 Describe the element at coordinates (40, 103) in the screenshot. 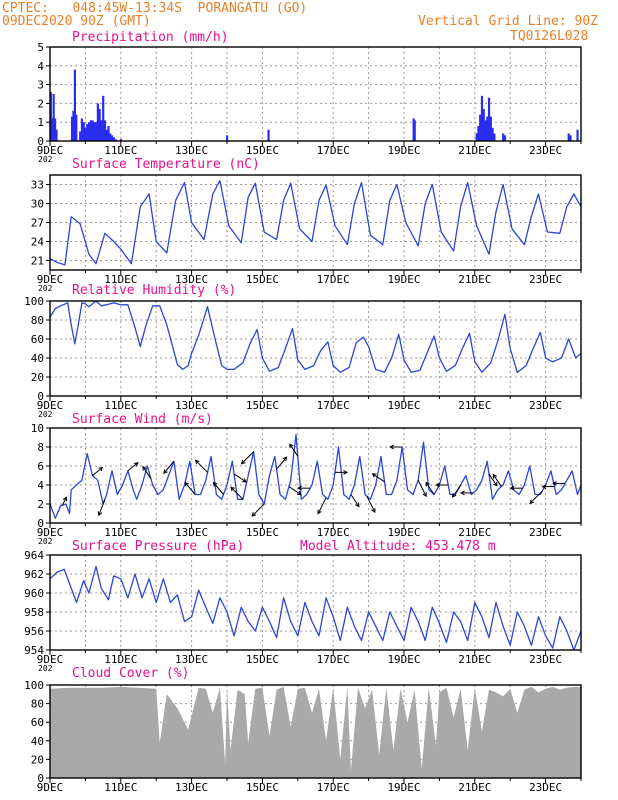

I see `precipitation-ytick-label: 2` at that location.